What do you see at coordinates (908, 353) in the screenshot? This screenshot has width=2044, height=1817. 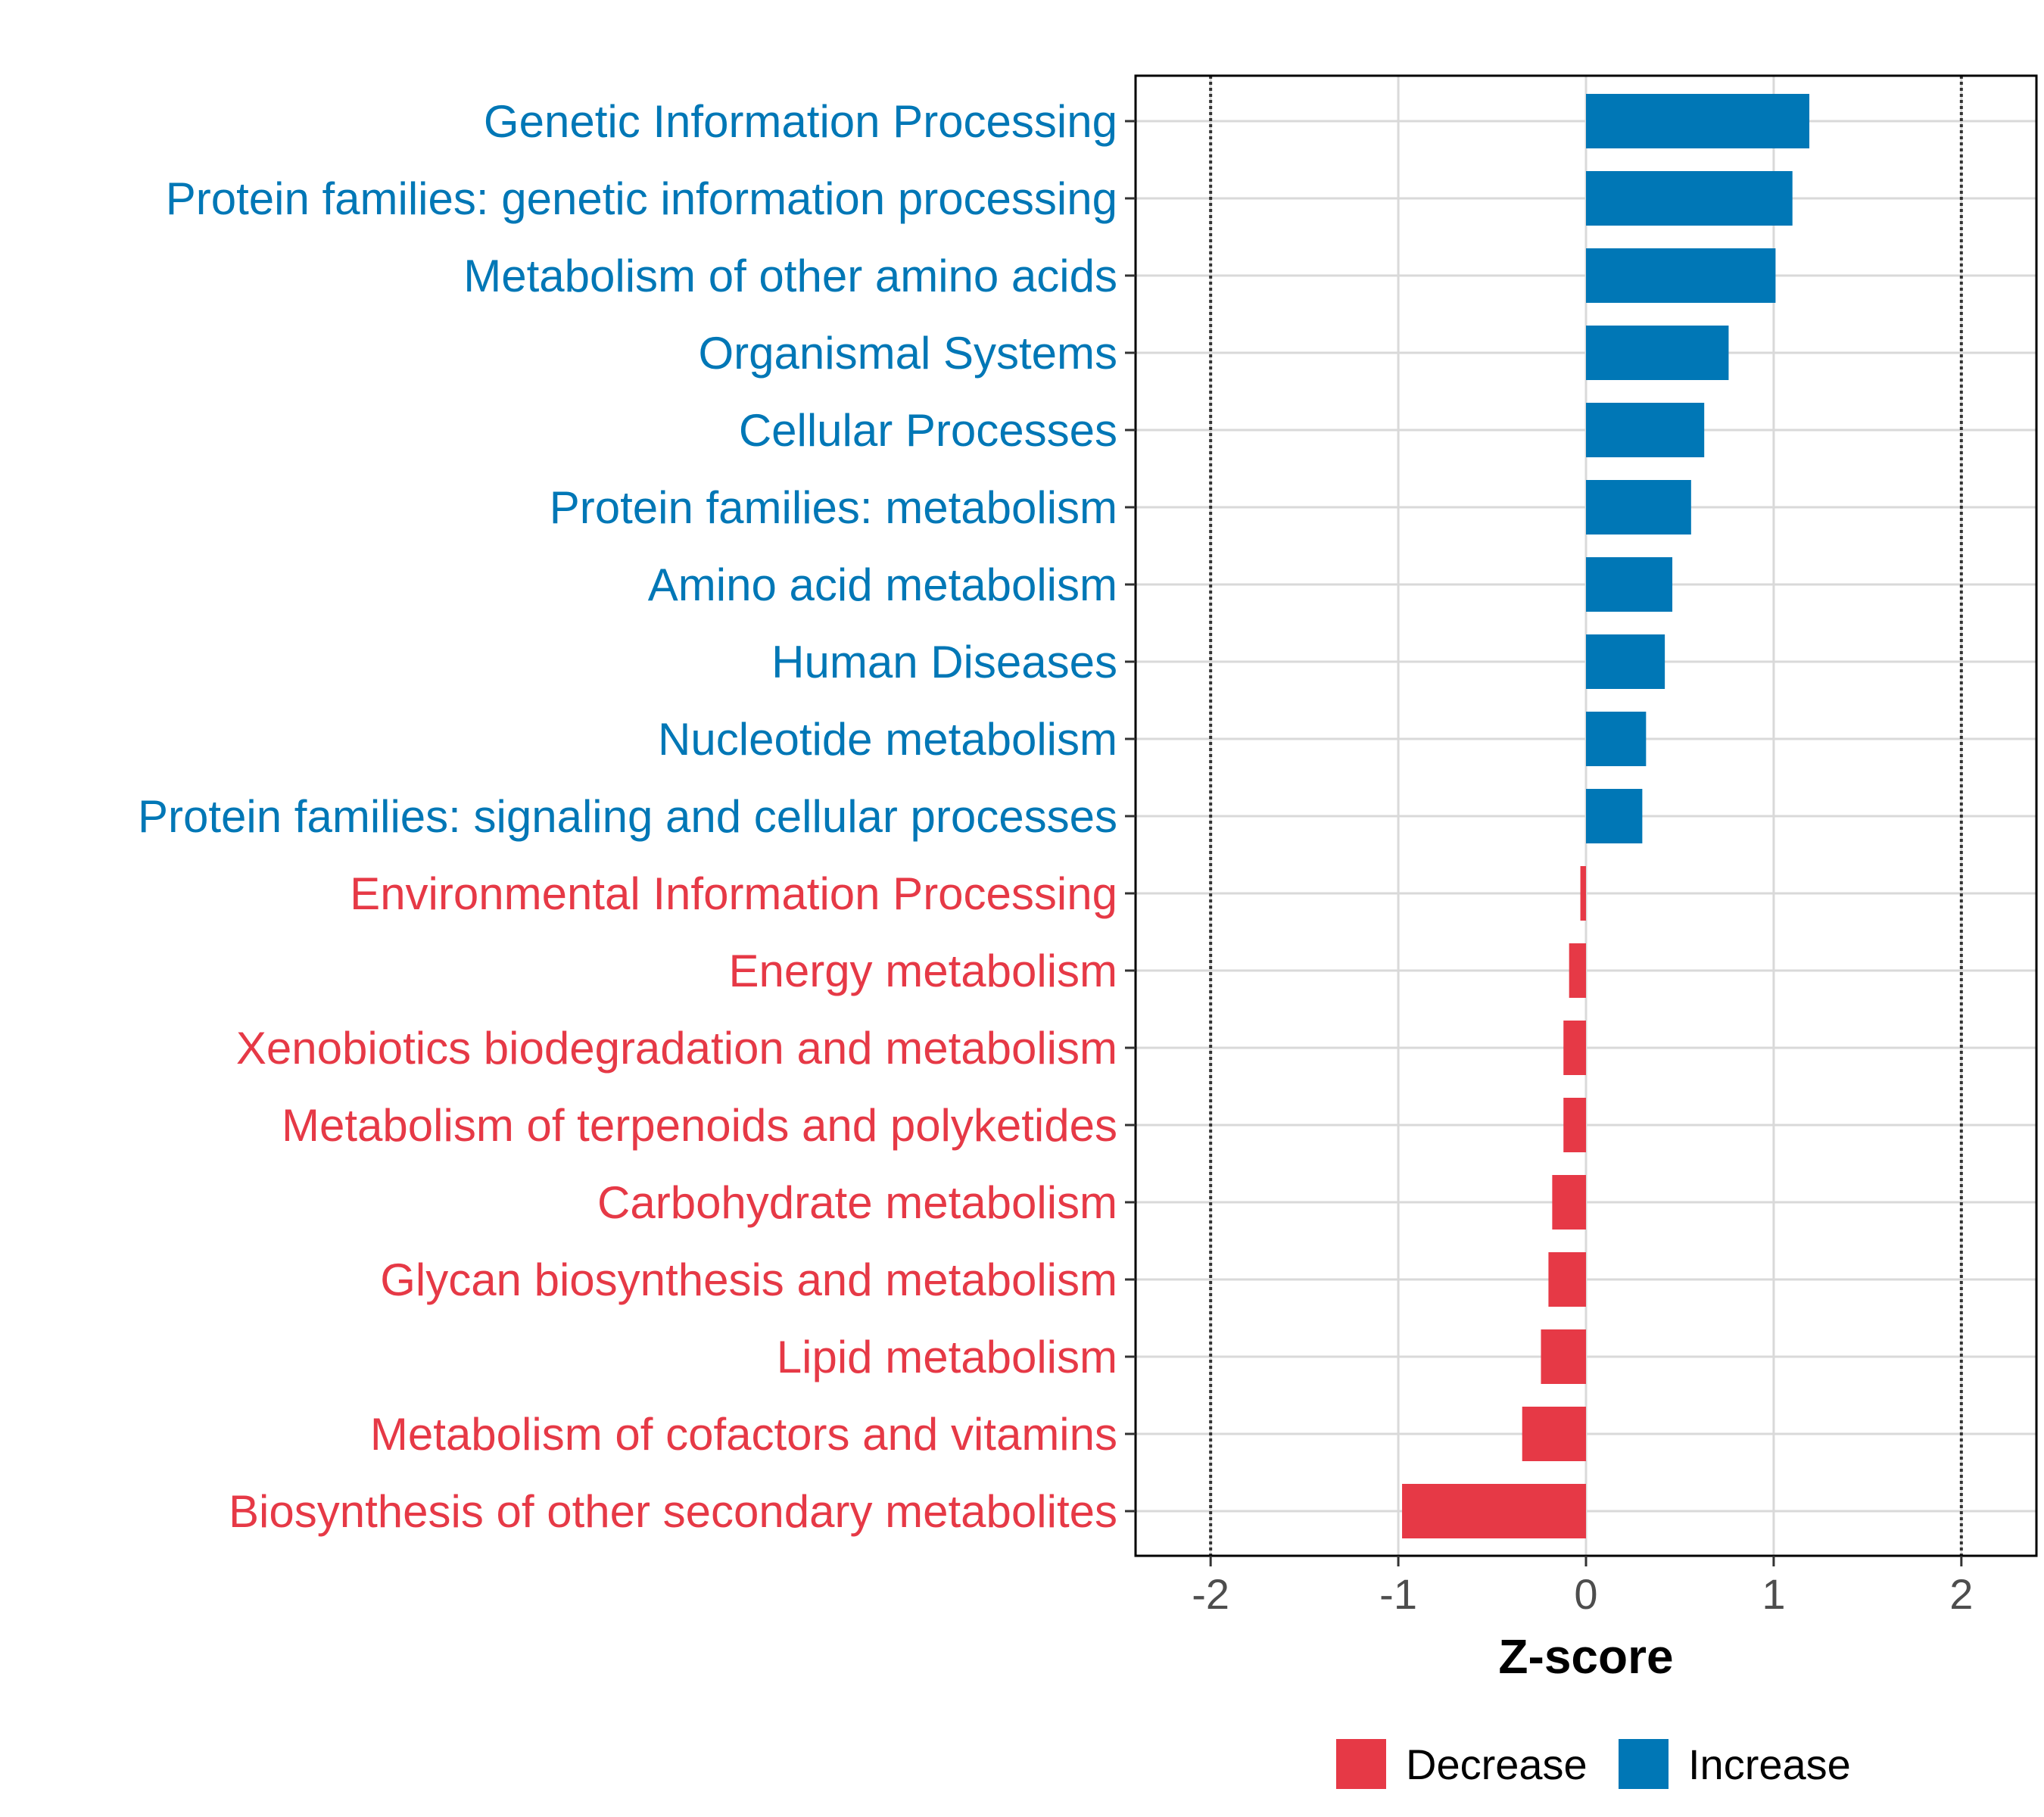 I see `y-tick-label-3: Organismal Systems` at bounding box center [908, 353].